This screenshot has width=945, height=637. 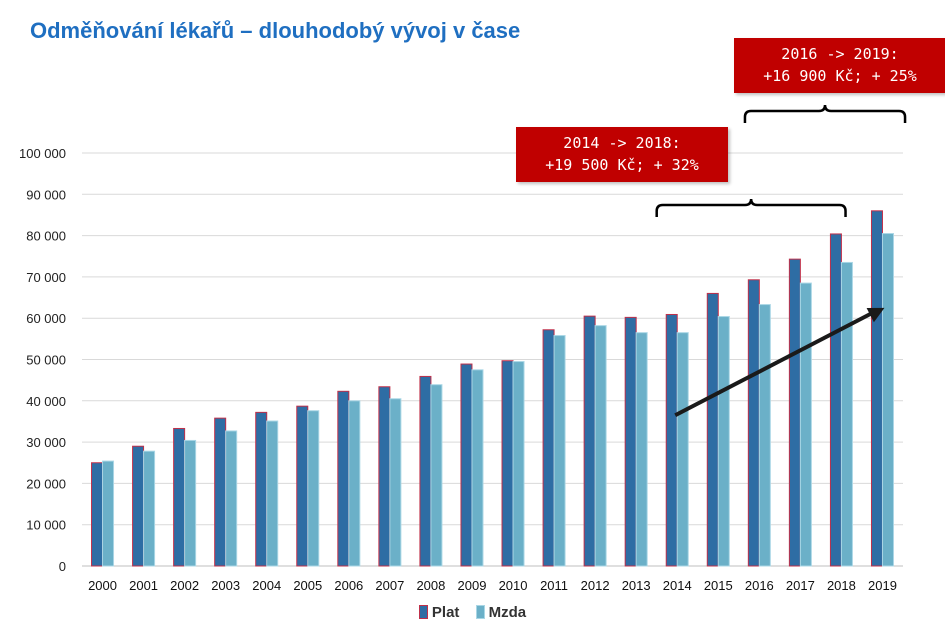 What do you see at coordinates (825, 113) in the screenshot?
I see `bracket-2016-2019` at bounding box center [825, 113].